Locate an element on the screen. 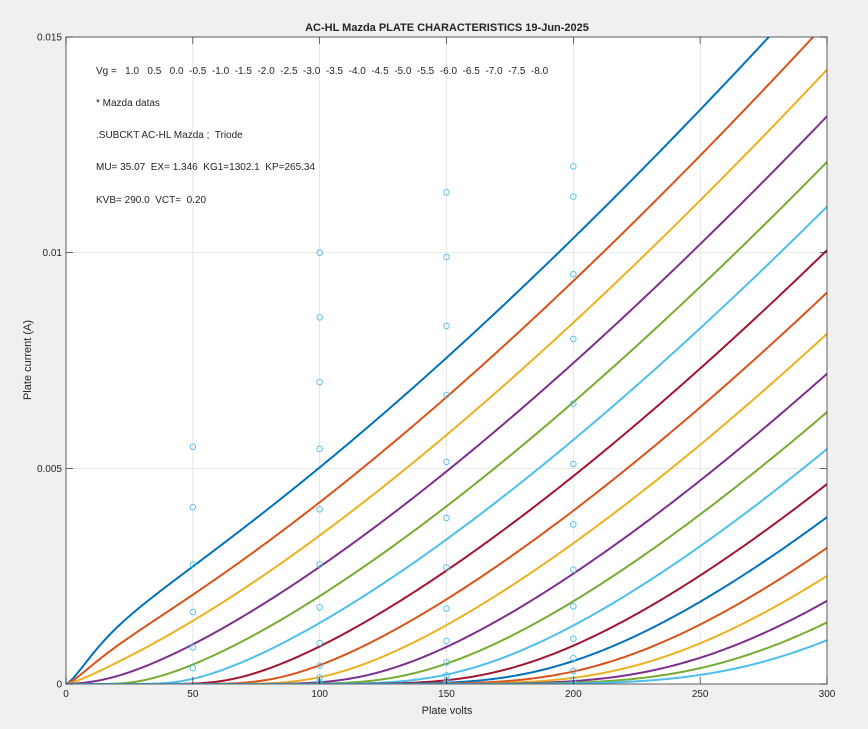 The height and width of the screenshot is (729, 868). y-tick-label: 0.015 is located at coordinates (49, 38).